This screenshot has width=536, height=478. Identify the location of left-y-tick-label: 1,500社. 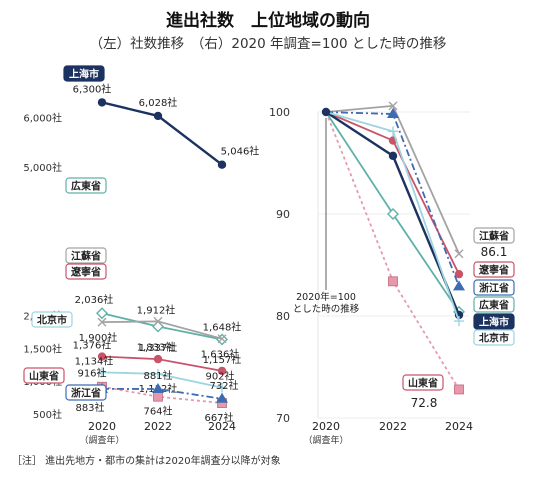
(42, 348).